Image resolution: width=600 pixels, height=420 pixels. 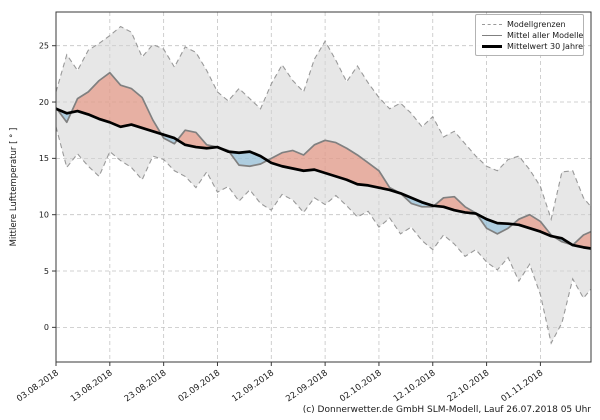 I want to click on x-tick-label: 23.08.2018, so click(x=146, y=386).